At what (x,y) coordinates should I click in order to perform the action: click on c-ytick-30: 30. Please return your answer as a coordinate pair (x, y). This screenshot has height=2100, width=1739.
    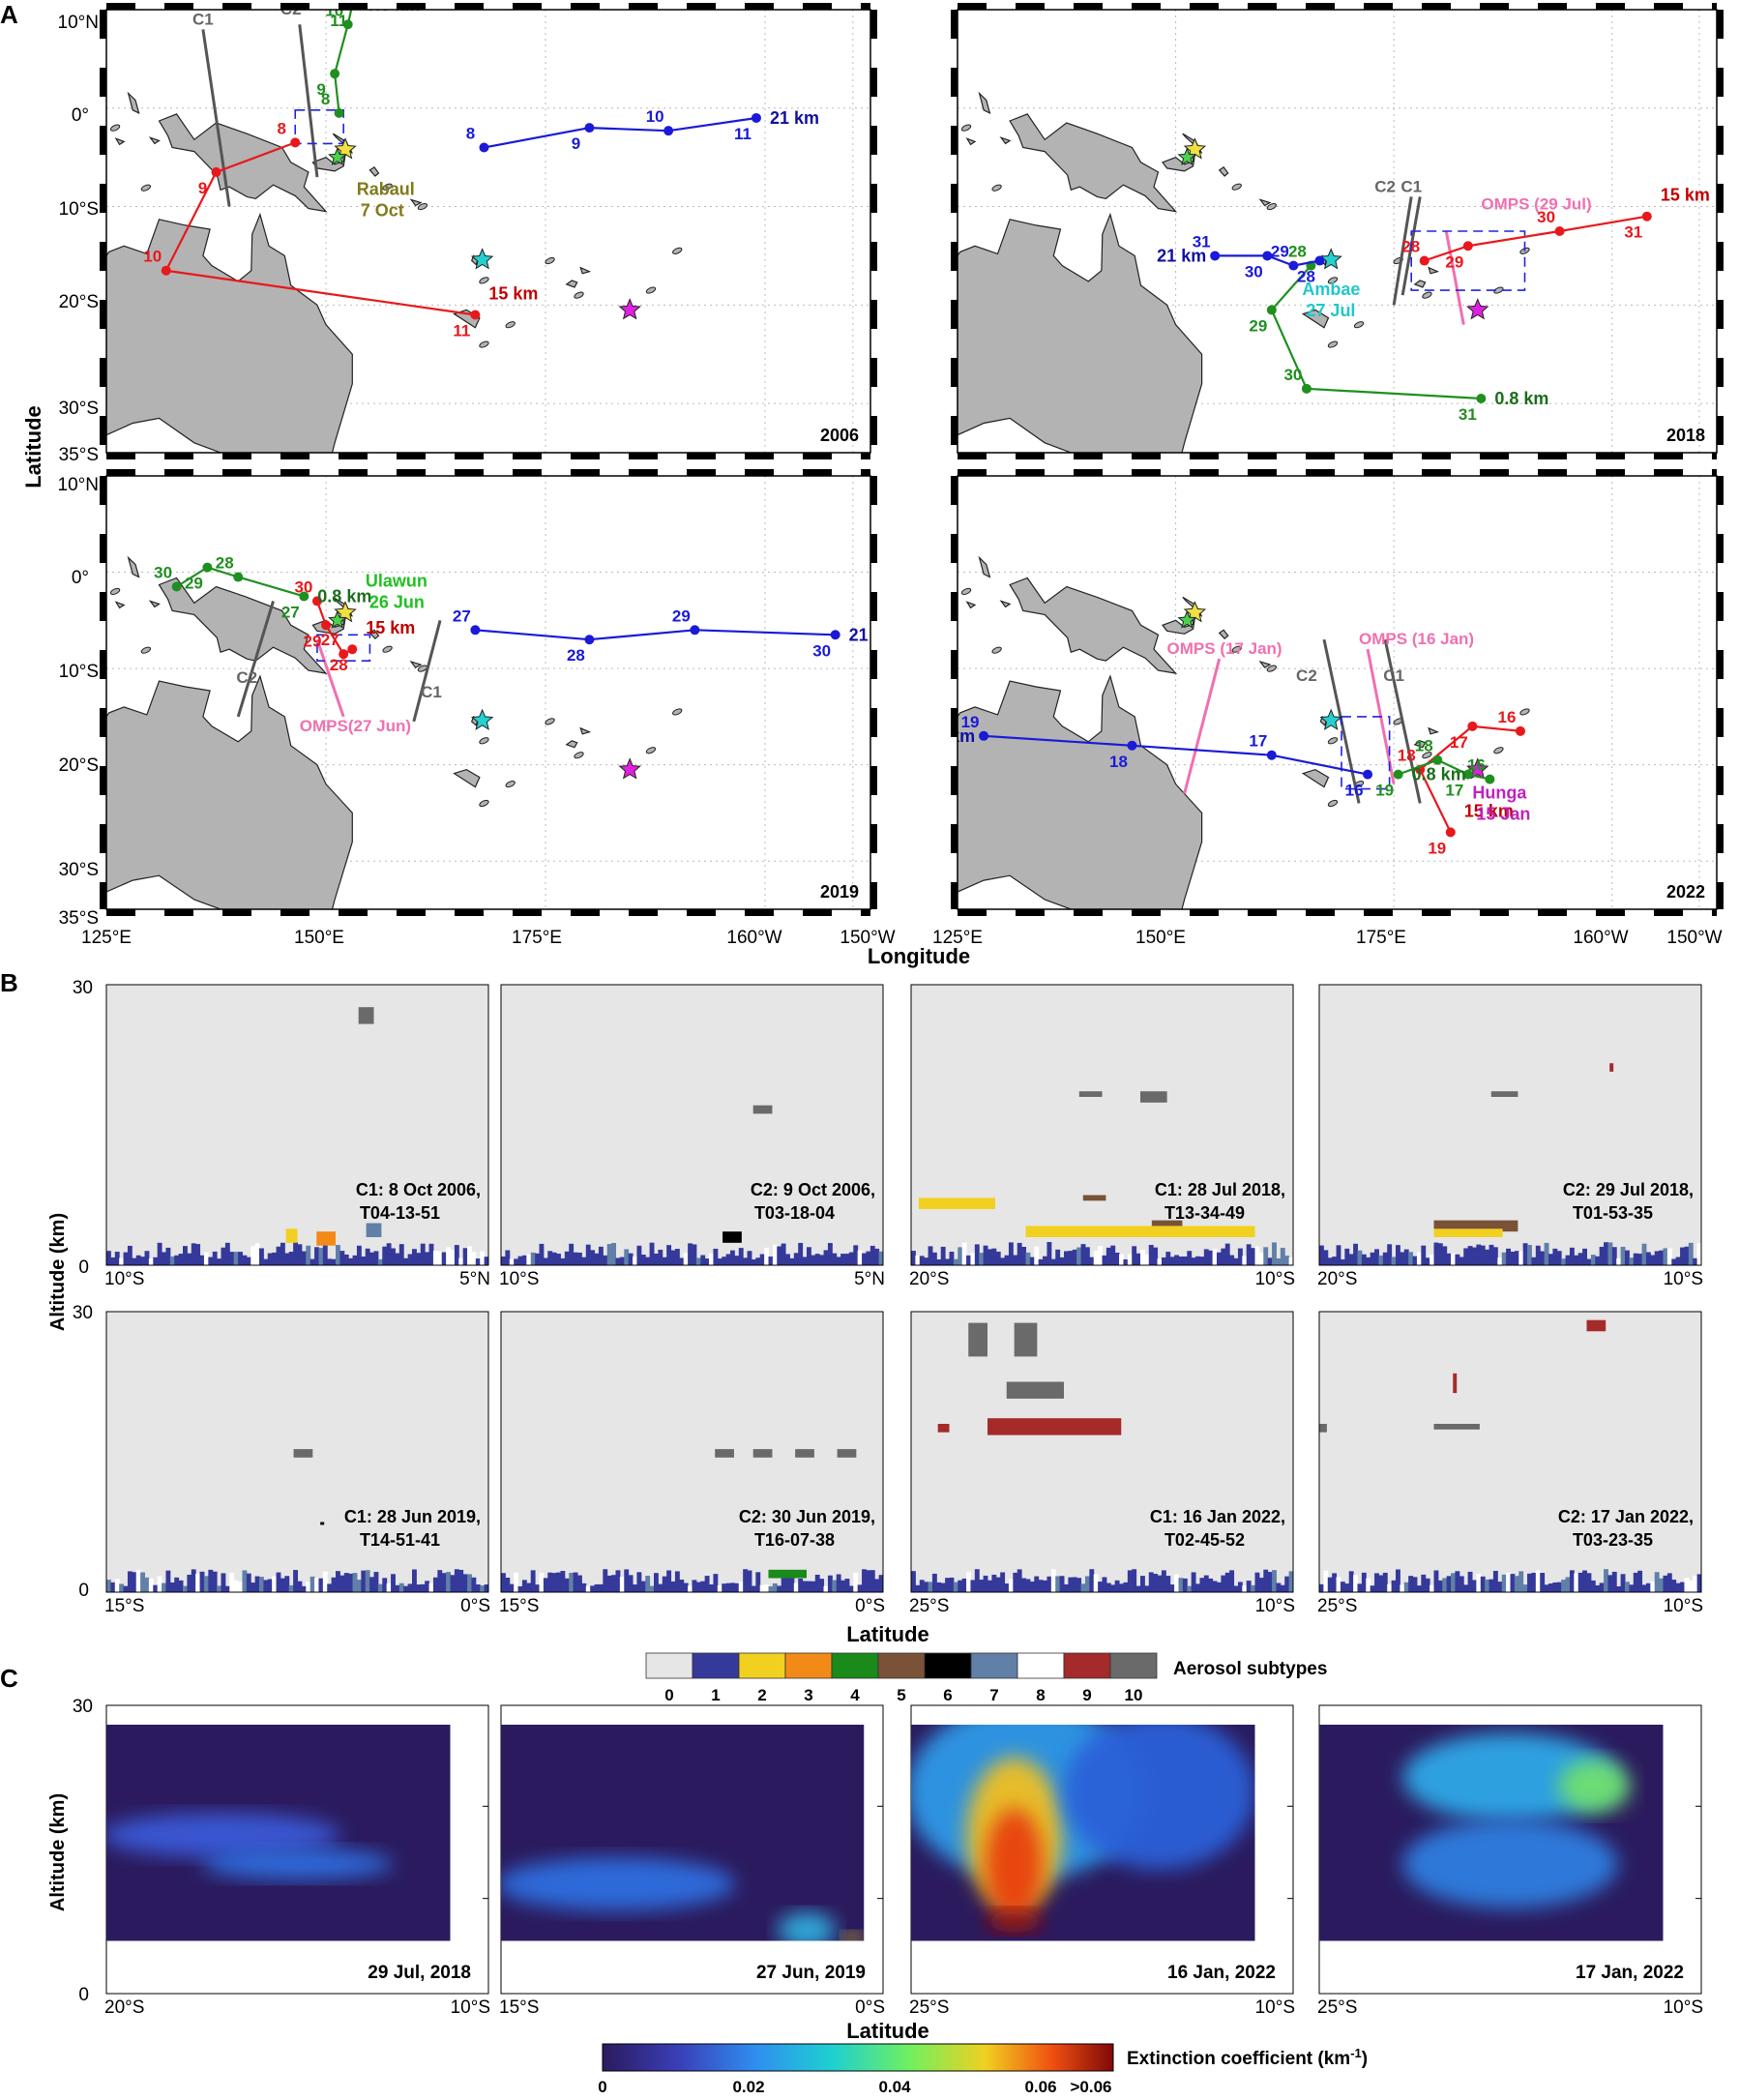
    Looking at the image, I should click on (83, 1707).